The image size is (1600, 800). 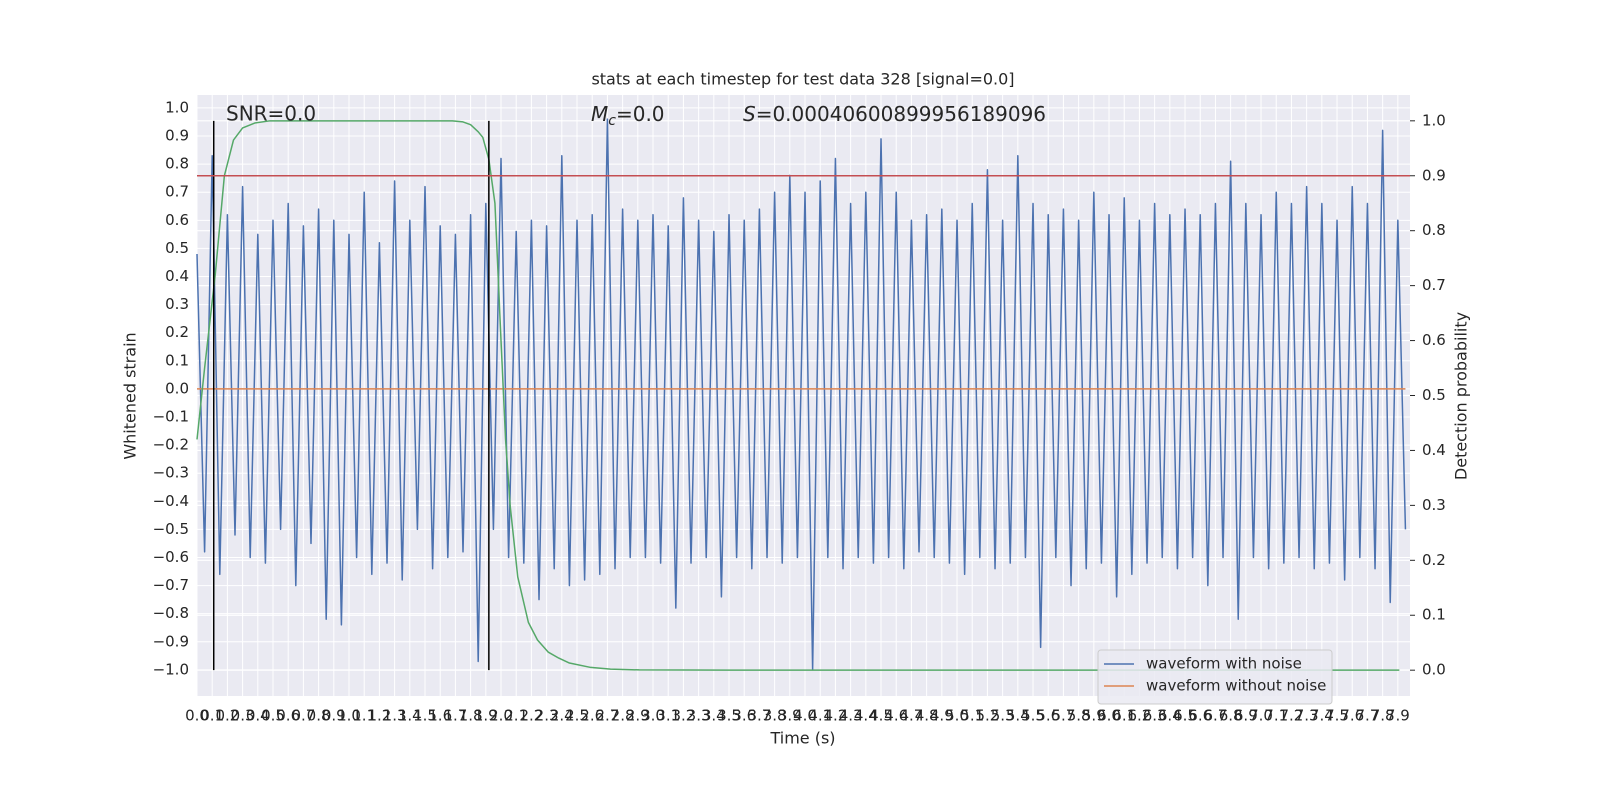 I want to click on x-tick-label: 7.0, so click(x=1261, y=716).